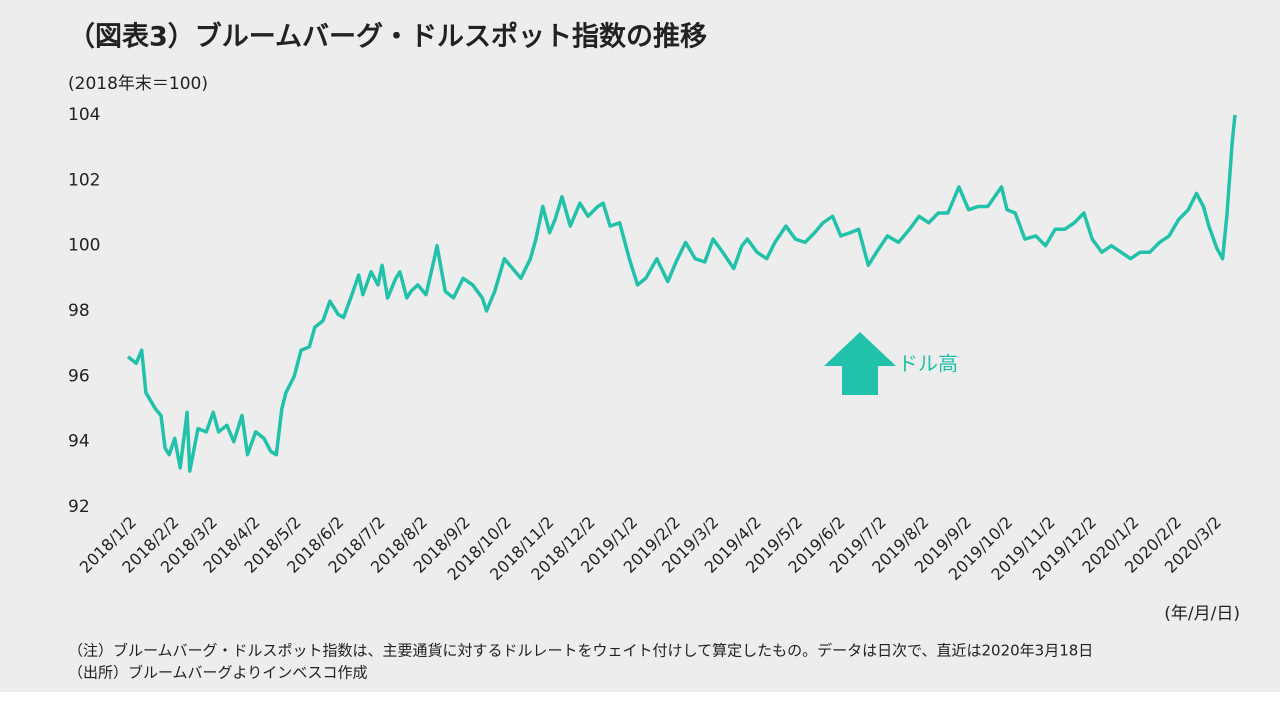 The image size is (1280, 720). What do you see at coordinates (928, 364) in the screenshot?
I see `annotation: ドル高` at bounding box center [928, 364].